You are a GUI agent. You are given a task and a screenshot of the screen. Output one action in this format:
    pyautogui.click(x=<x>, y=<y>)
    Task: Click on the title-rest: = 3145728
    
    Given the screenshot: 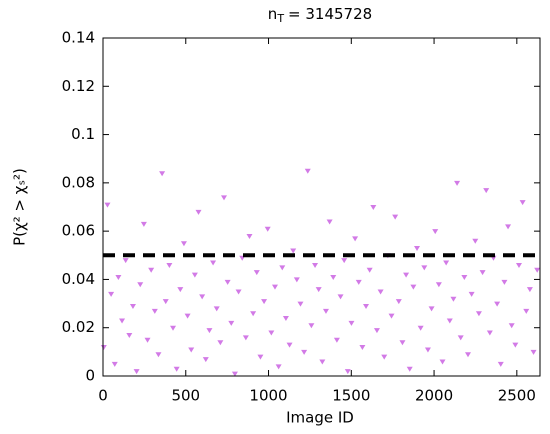 What is the action you would take?
    pyautogui.click(x=330, y=14)
    